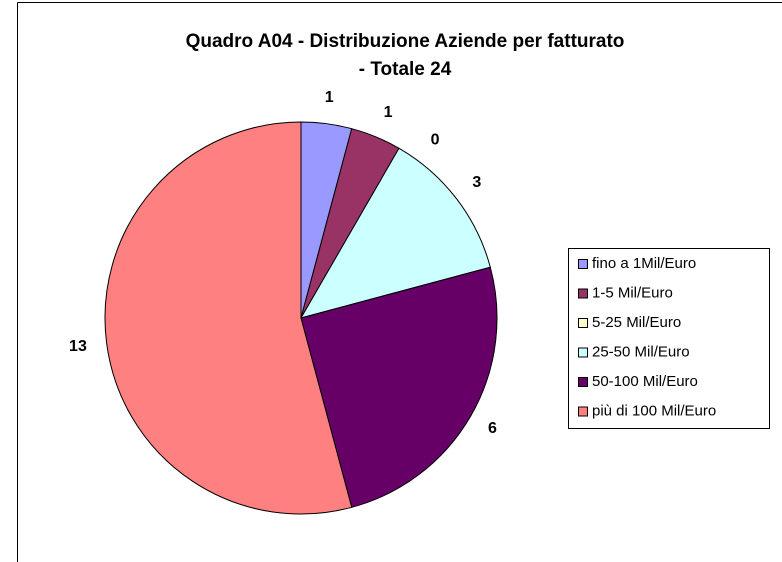 This screenshot has width=782, height=562. I want to click on legend-box, so click(669, 338).